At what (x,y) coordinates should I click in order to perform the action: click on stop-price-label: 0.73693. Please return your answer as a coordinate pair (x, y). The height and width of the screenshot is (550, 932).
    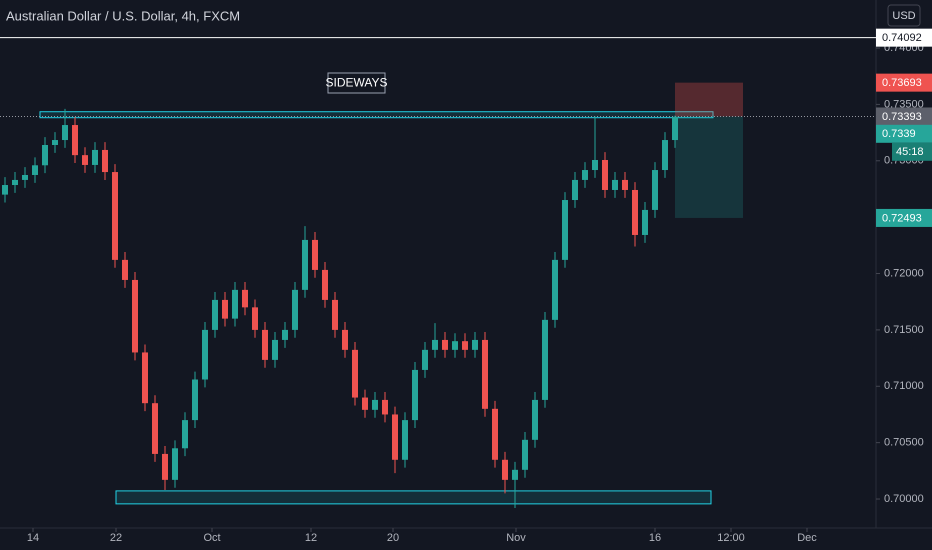
    Looking at the image, I should click on (902, 83).